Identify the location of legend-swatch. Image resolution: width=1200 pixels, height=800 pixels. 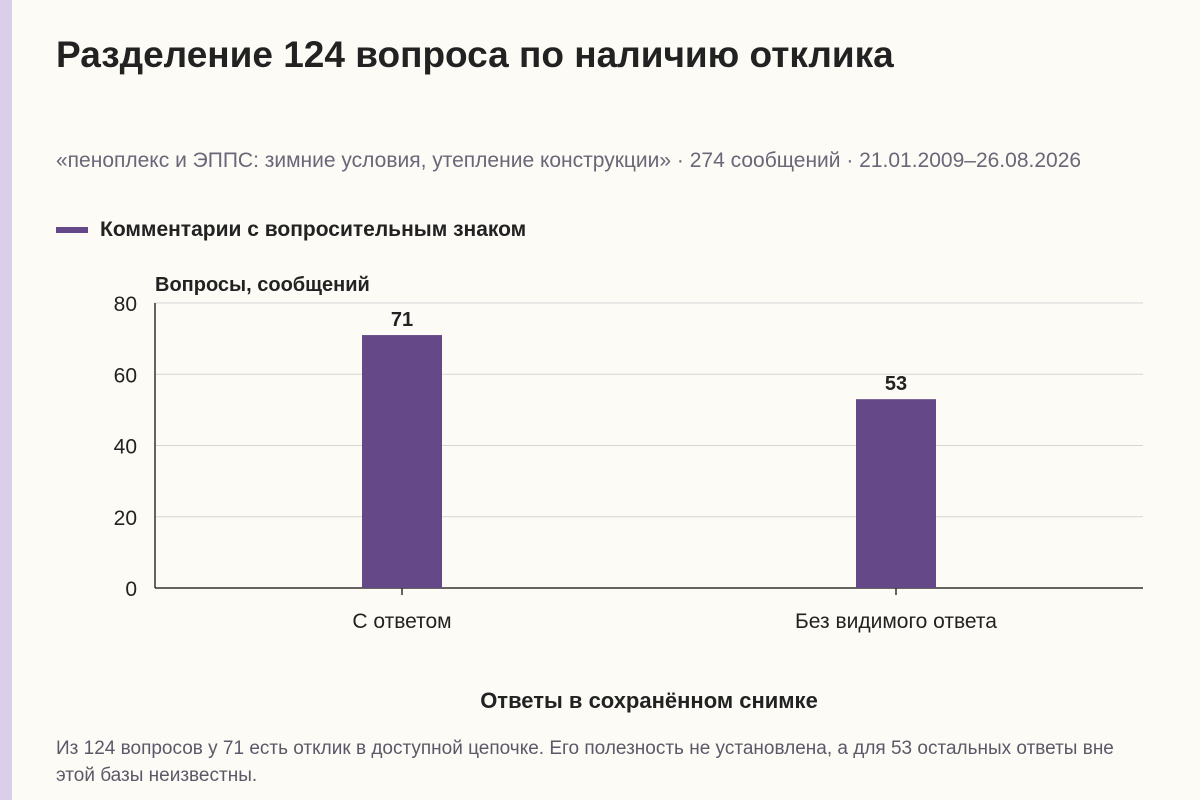
(72, 230).